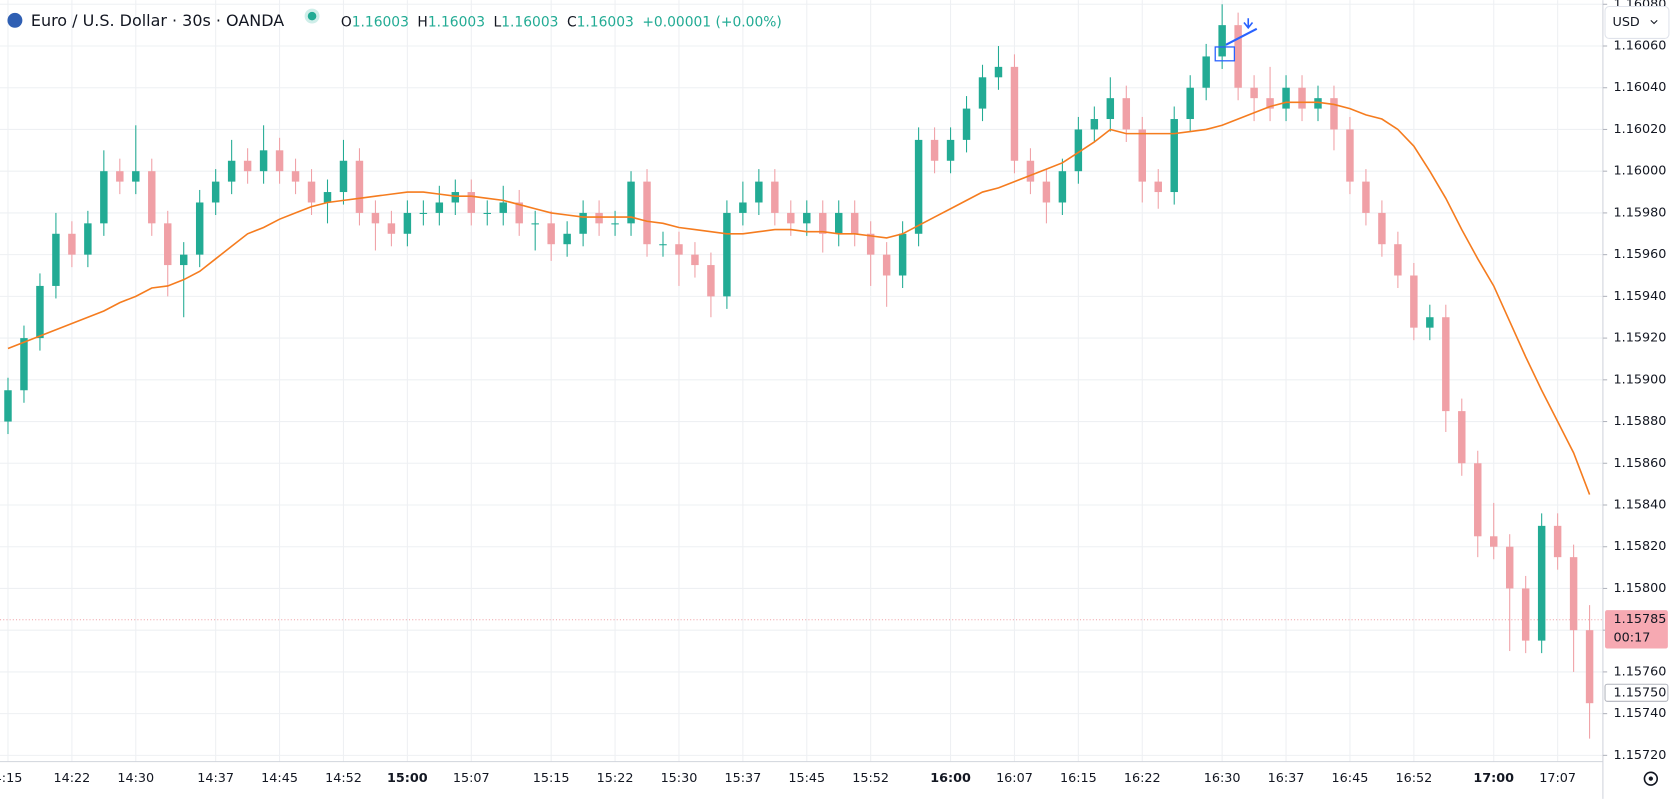 This screenshot has width=1670, height=803. I want to click on y-tick-label: 1.15940, so click(1640, 296).